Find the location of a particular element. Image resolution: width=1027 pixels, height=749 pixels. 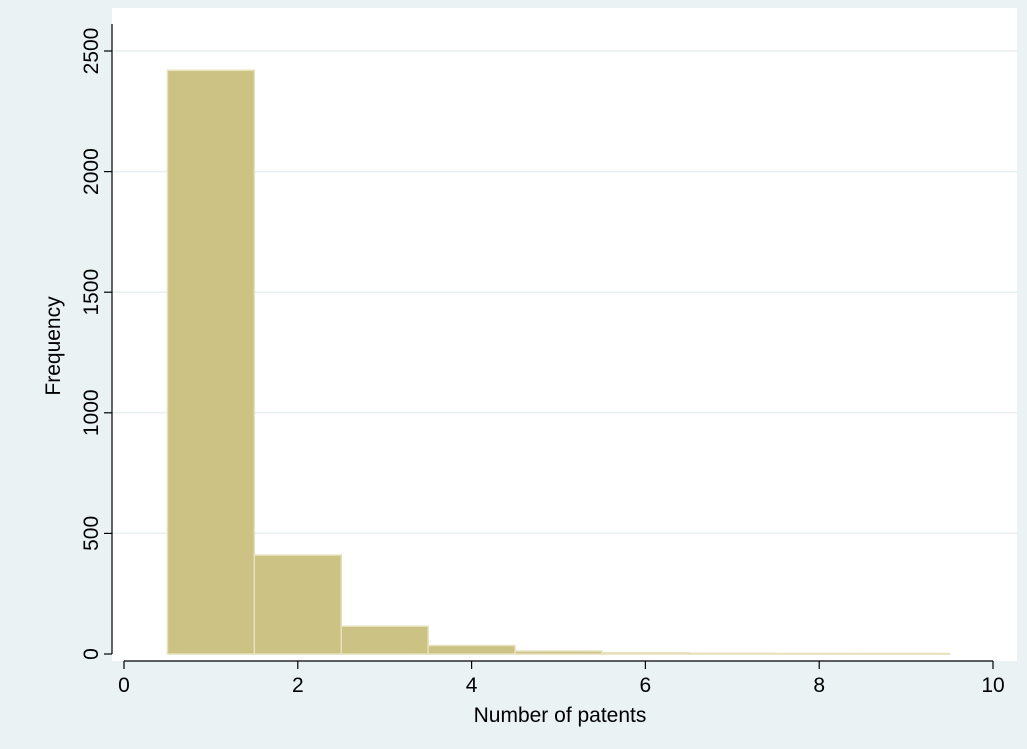

y-tick-label: 0 is located at coordinates (91, 654).